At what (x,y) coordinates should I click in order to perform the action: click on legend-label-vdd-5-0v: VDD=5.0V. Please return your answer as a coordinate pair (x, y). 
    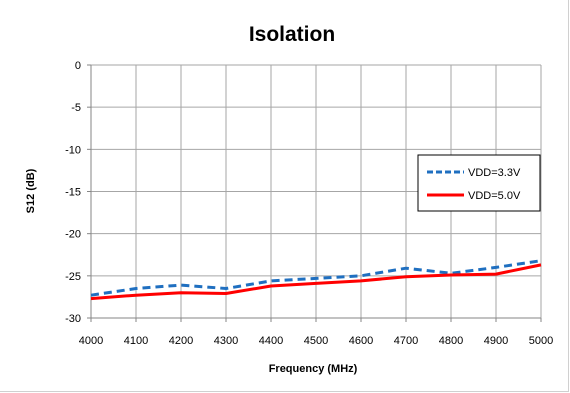
    Looking at the image, I should click on (494, 196).